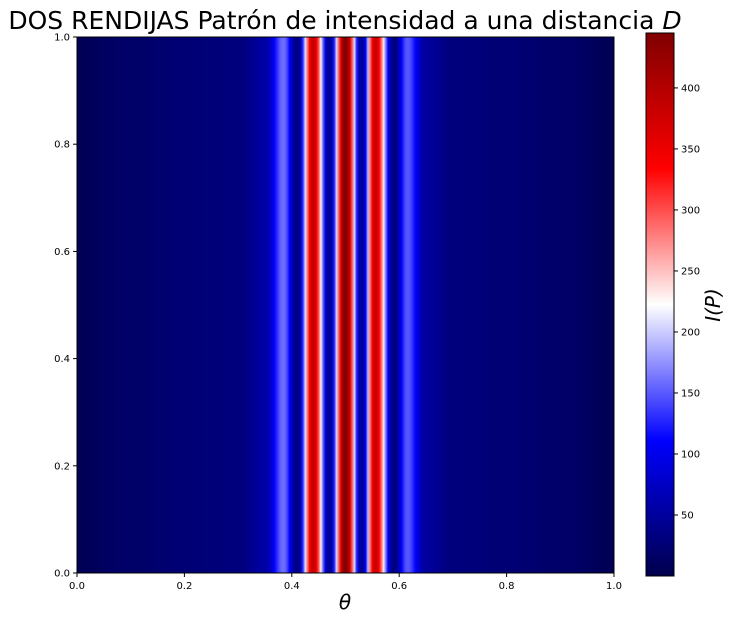  Describe the element at coordinates (62, 38) in the screenshot. I see `y-tick-label: 1.0` at that location.